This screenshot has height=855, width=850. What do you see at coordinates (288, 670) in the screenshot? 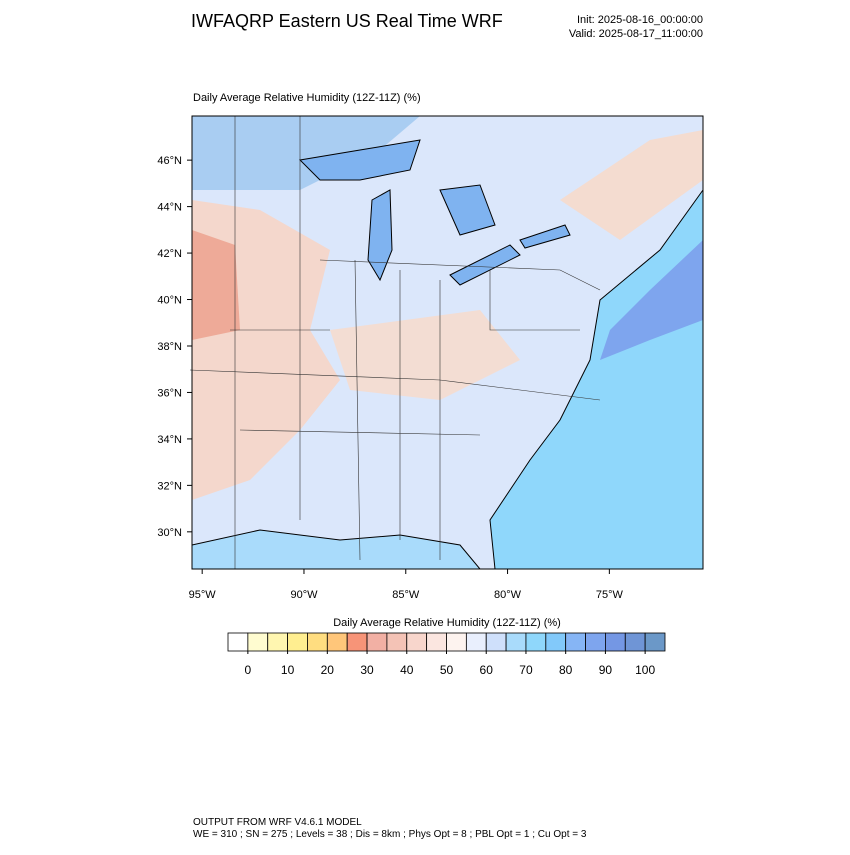
I see `colorbar-tick-label: 10` at bounding box center [288, 670].